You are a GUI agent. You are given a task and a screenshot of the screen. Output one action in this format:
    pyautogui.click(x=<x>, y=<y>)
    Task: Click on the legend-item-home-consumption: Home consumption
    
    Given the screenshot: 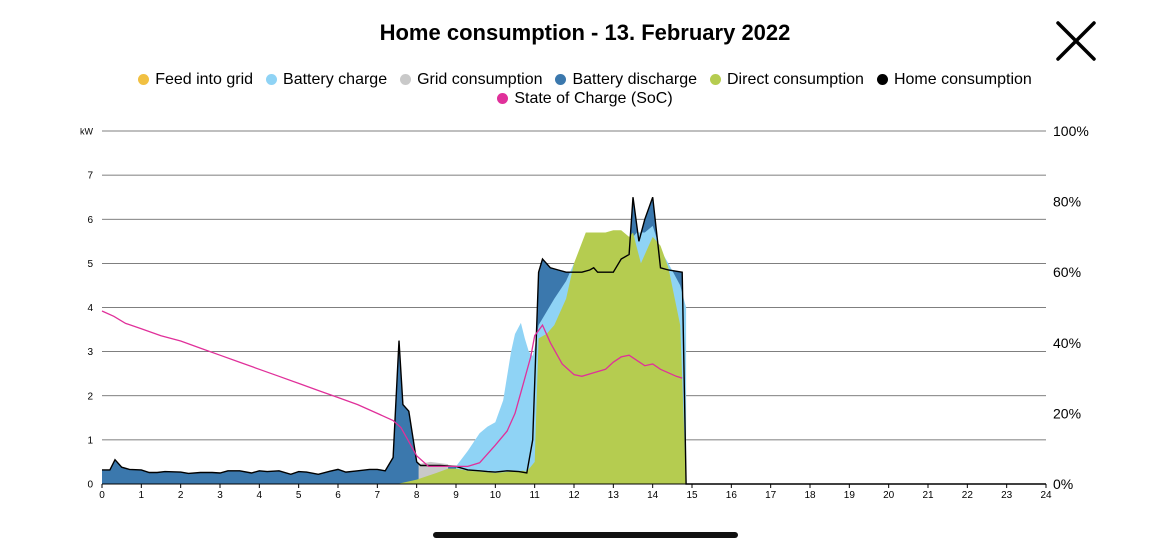 What is the action you would take?
    pyautogui.click(x=954, y=79)
    